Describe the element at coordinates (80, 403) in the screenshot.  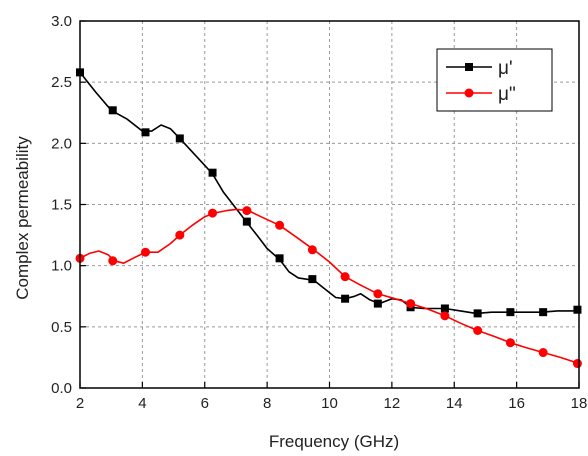
I see `x-tick-label: 2` at that location.